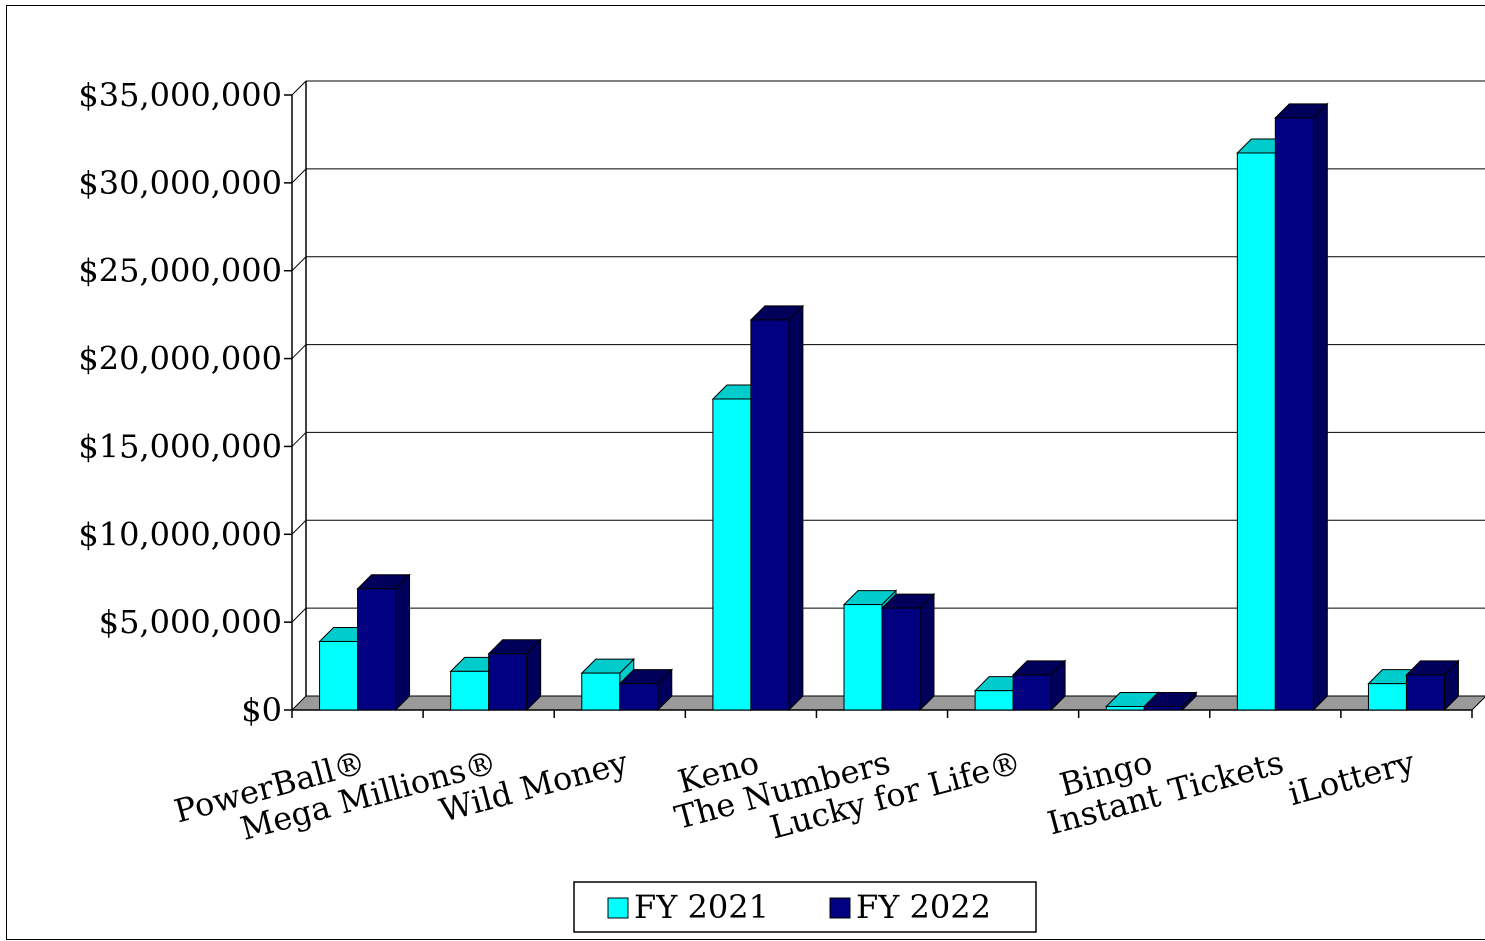  What do you see at coordinates (180, 446) in the screenshot?
I see `y-tick-label: $15,000,000` at bounding box center [180, 446].